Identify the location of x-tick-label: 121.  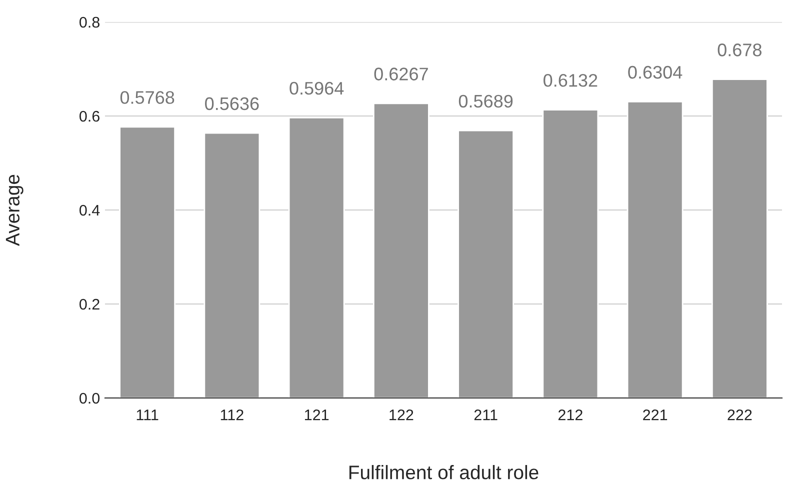
(316, 415).